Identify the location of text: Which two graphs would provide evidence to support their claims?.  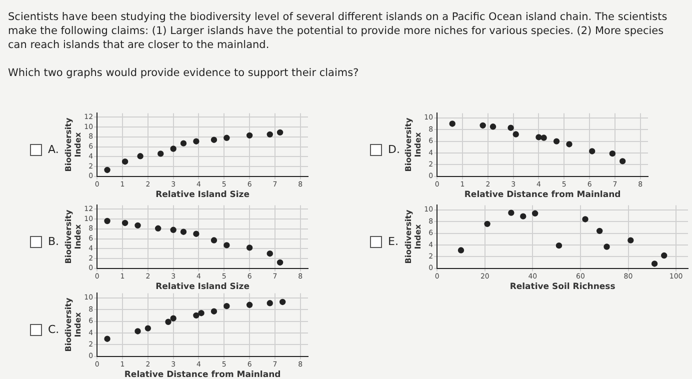
(184, 73).